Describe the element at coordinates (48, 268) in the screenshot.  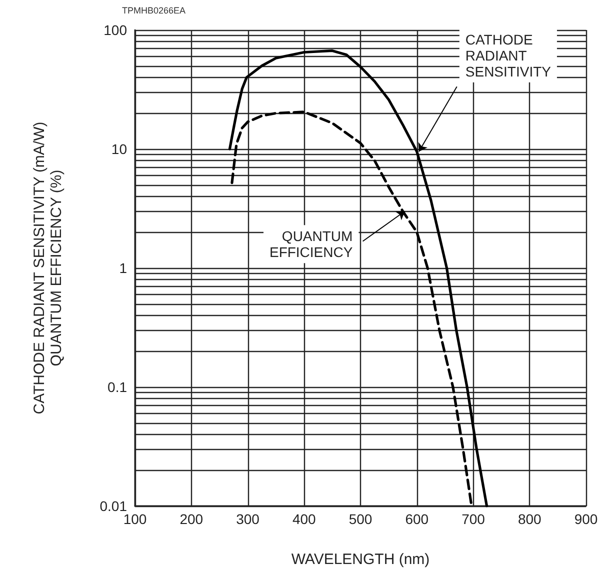
I see `y-axis-title: CATHODE RADIANT SENSITIVITY (mA/W) QUANTUM EFFICIENCY (%)` at that location.